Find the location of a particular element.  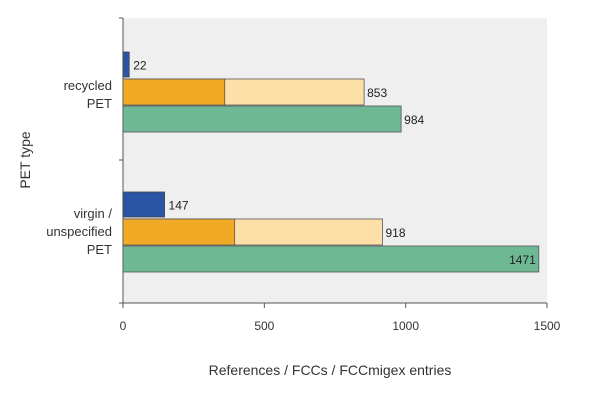

x-tick-label: 1000 is located at coordinates (405, 326).